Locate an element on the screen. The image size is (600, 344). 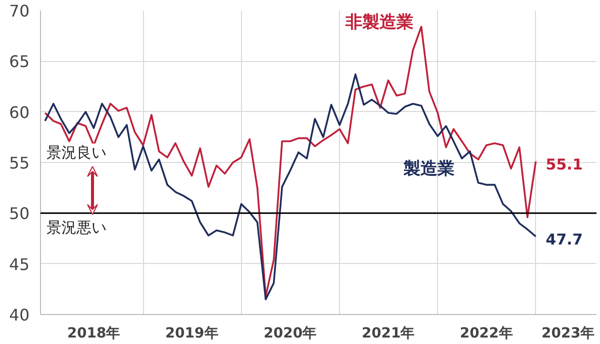
data-label: 55.1 is located at coordinates (564, 164).